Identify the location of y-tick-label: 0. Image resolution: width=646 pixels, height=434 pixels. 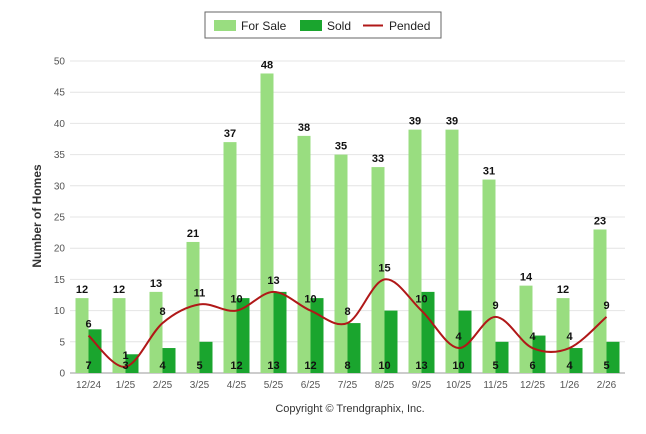
(62, 374).